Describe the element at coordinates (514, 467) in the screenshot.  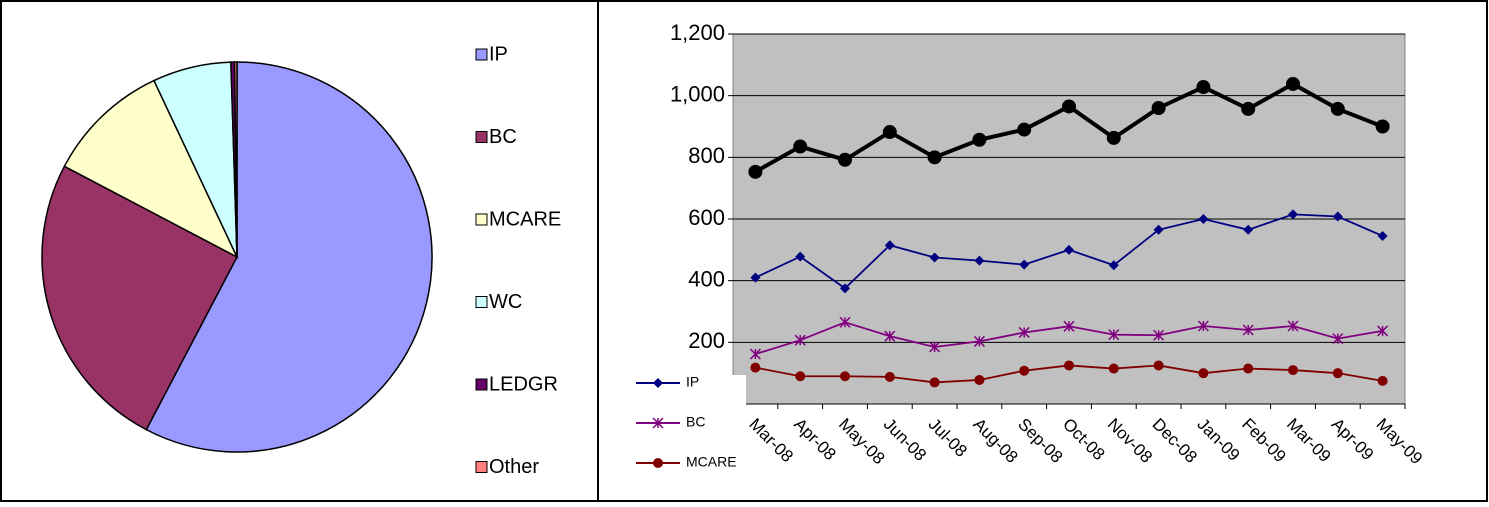
I see `legend-label: Other` at that location.